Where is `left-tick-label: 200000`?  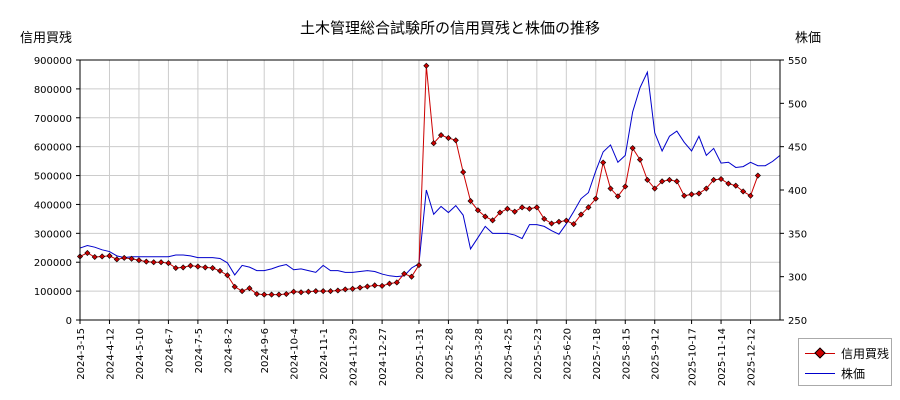
left-tick-label: 200000 is located at coordinates (53, 263).